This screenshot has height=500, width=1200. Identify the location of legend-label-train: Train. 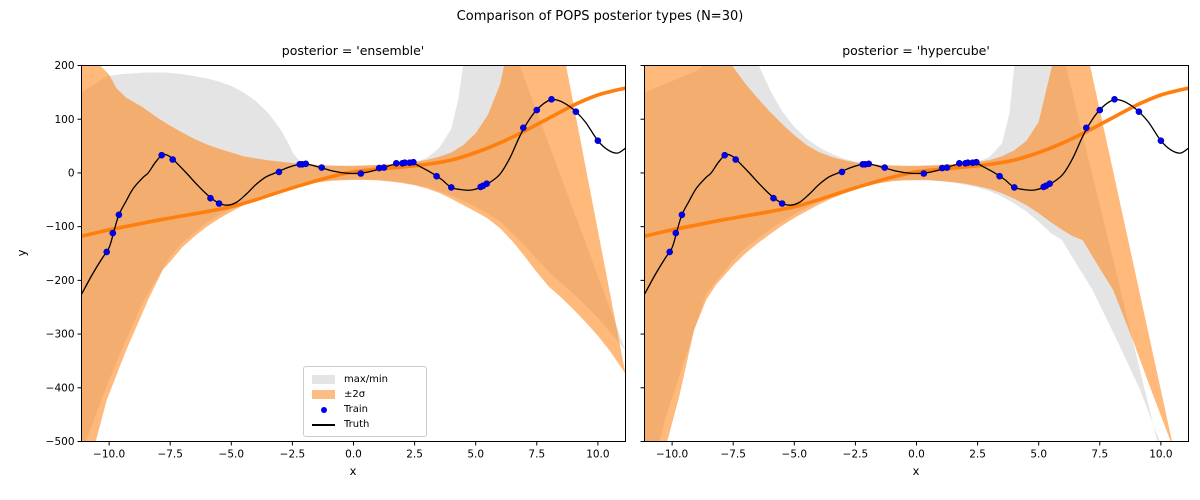
(356, 410).